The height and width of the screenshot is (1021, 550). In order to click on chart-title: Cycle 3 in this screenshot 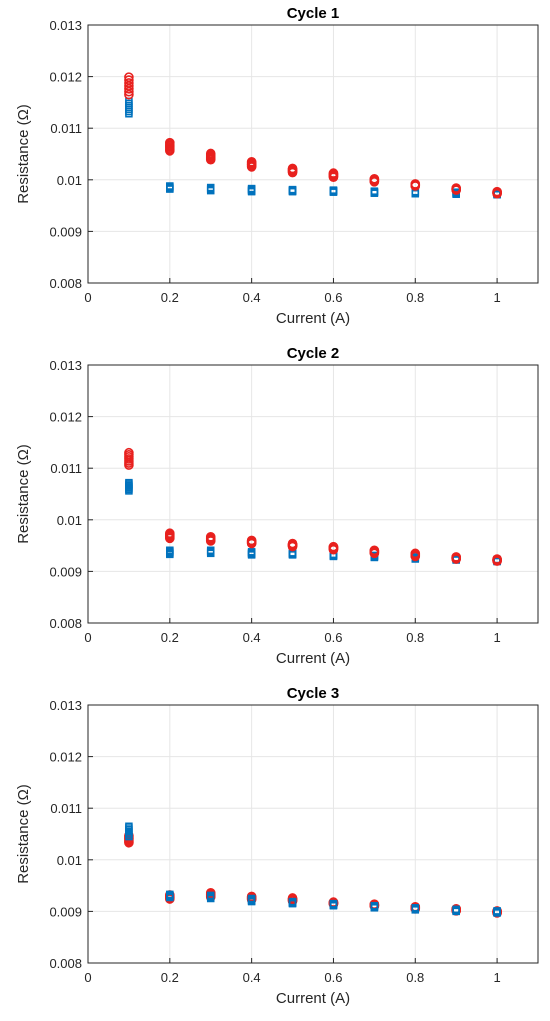, I will do `click(313, 693)`.